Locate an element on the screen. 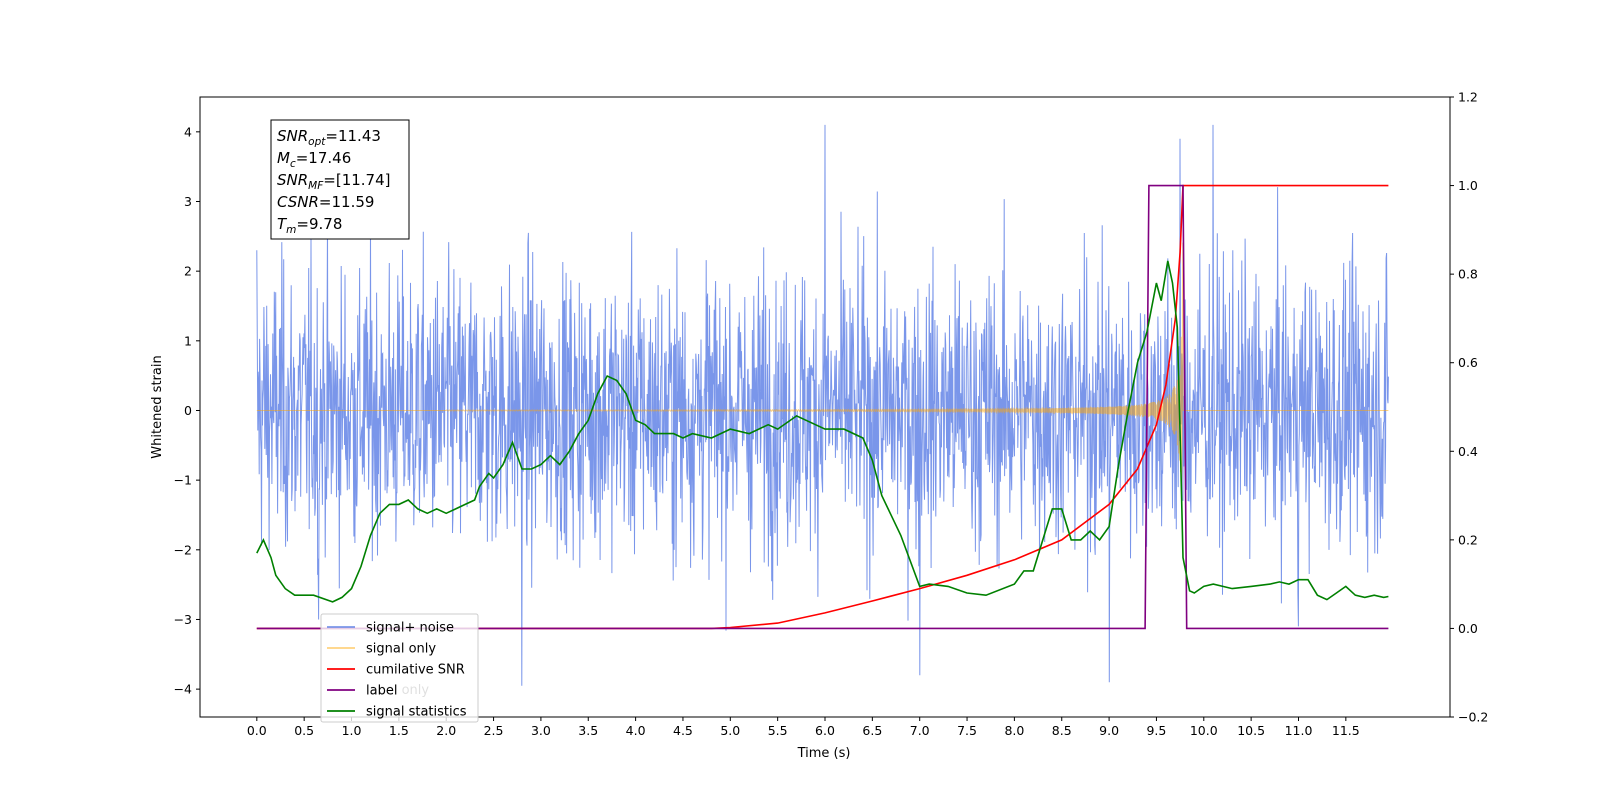 The image size is (1600, 800). x-tick-label: 8.5 is located at coordinates (1062, 730).